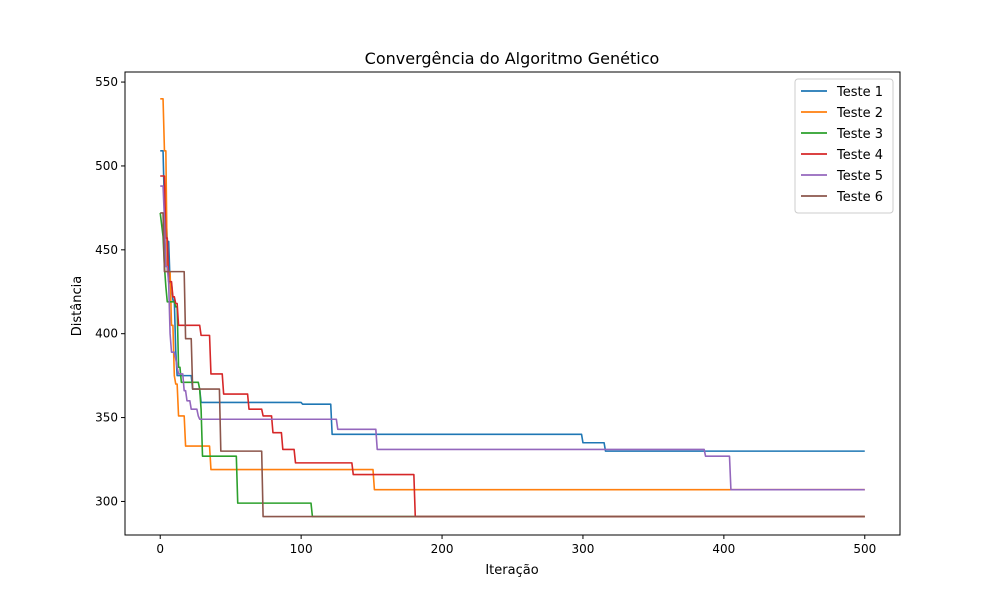 The image size is (1000, 600). Describe the element at coordinates (859, 197) in the screenshot. I see `legend-label-6: Teste 6` at that location.